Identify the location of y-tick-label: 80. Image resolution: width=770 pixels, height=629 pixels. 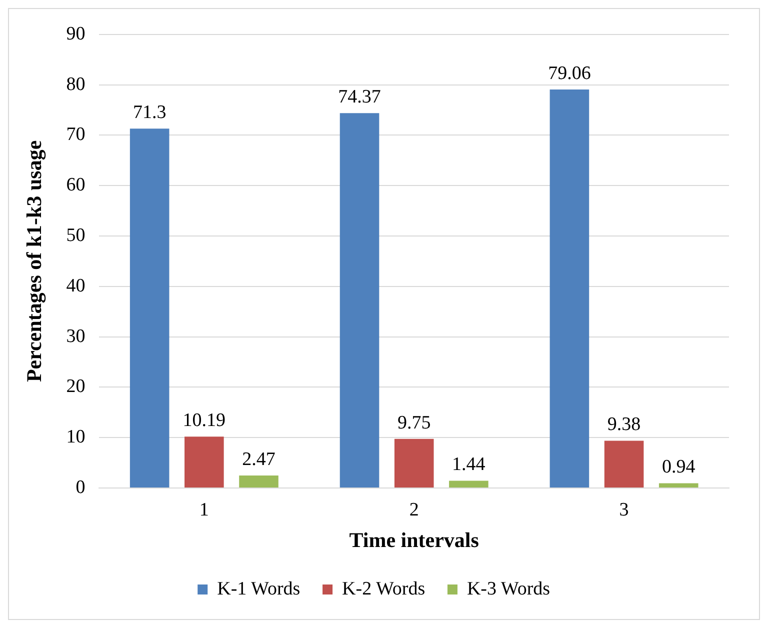
(76, 84).